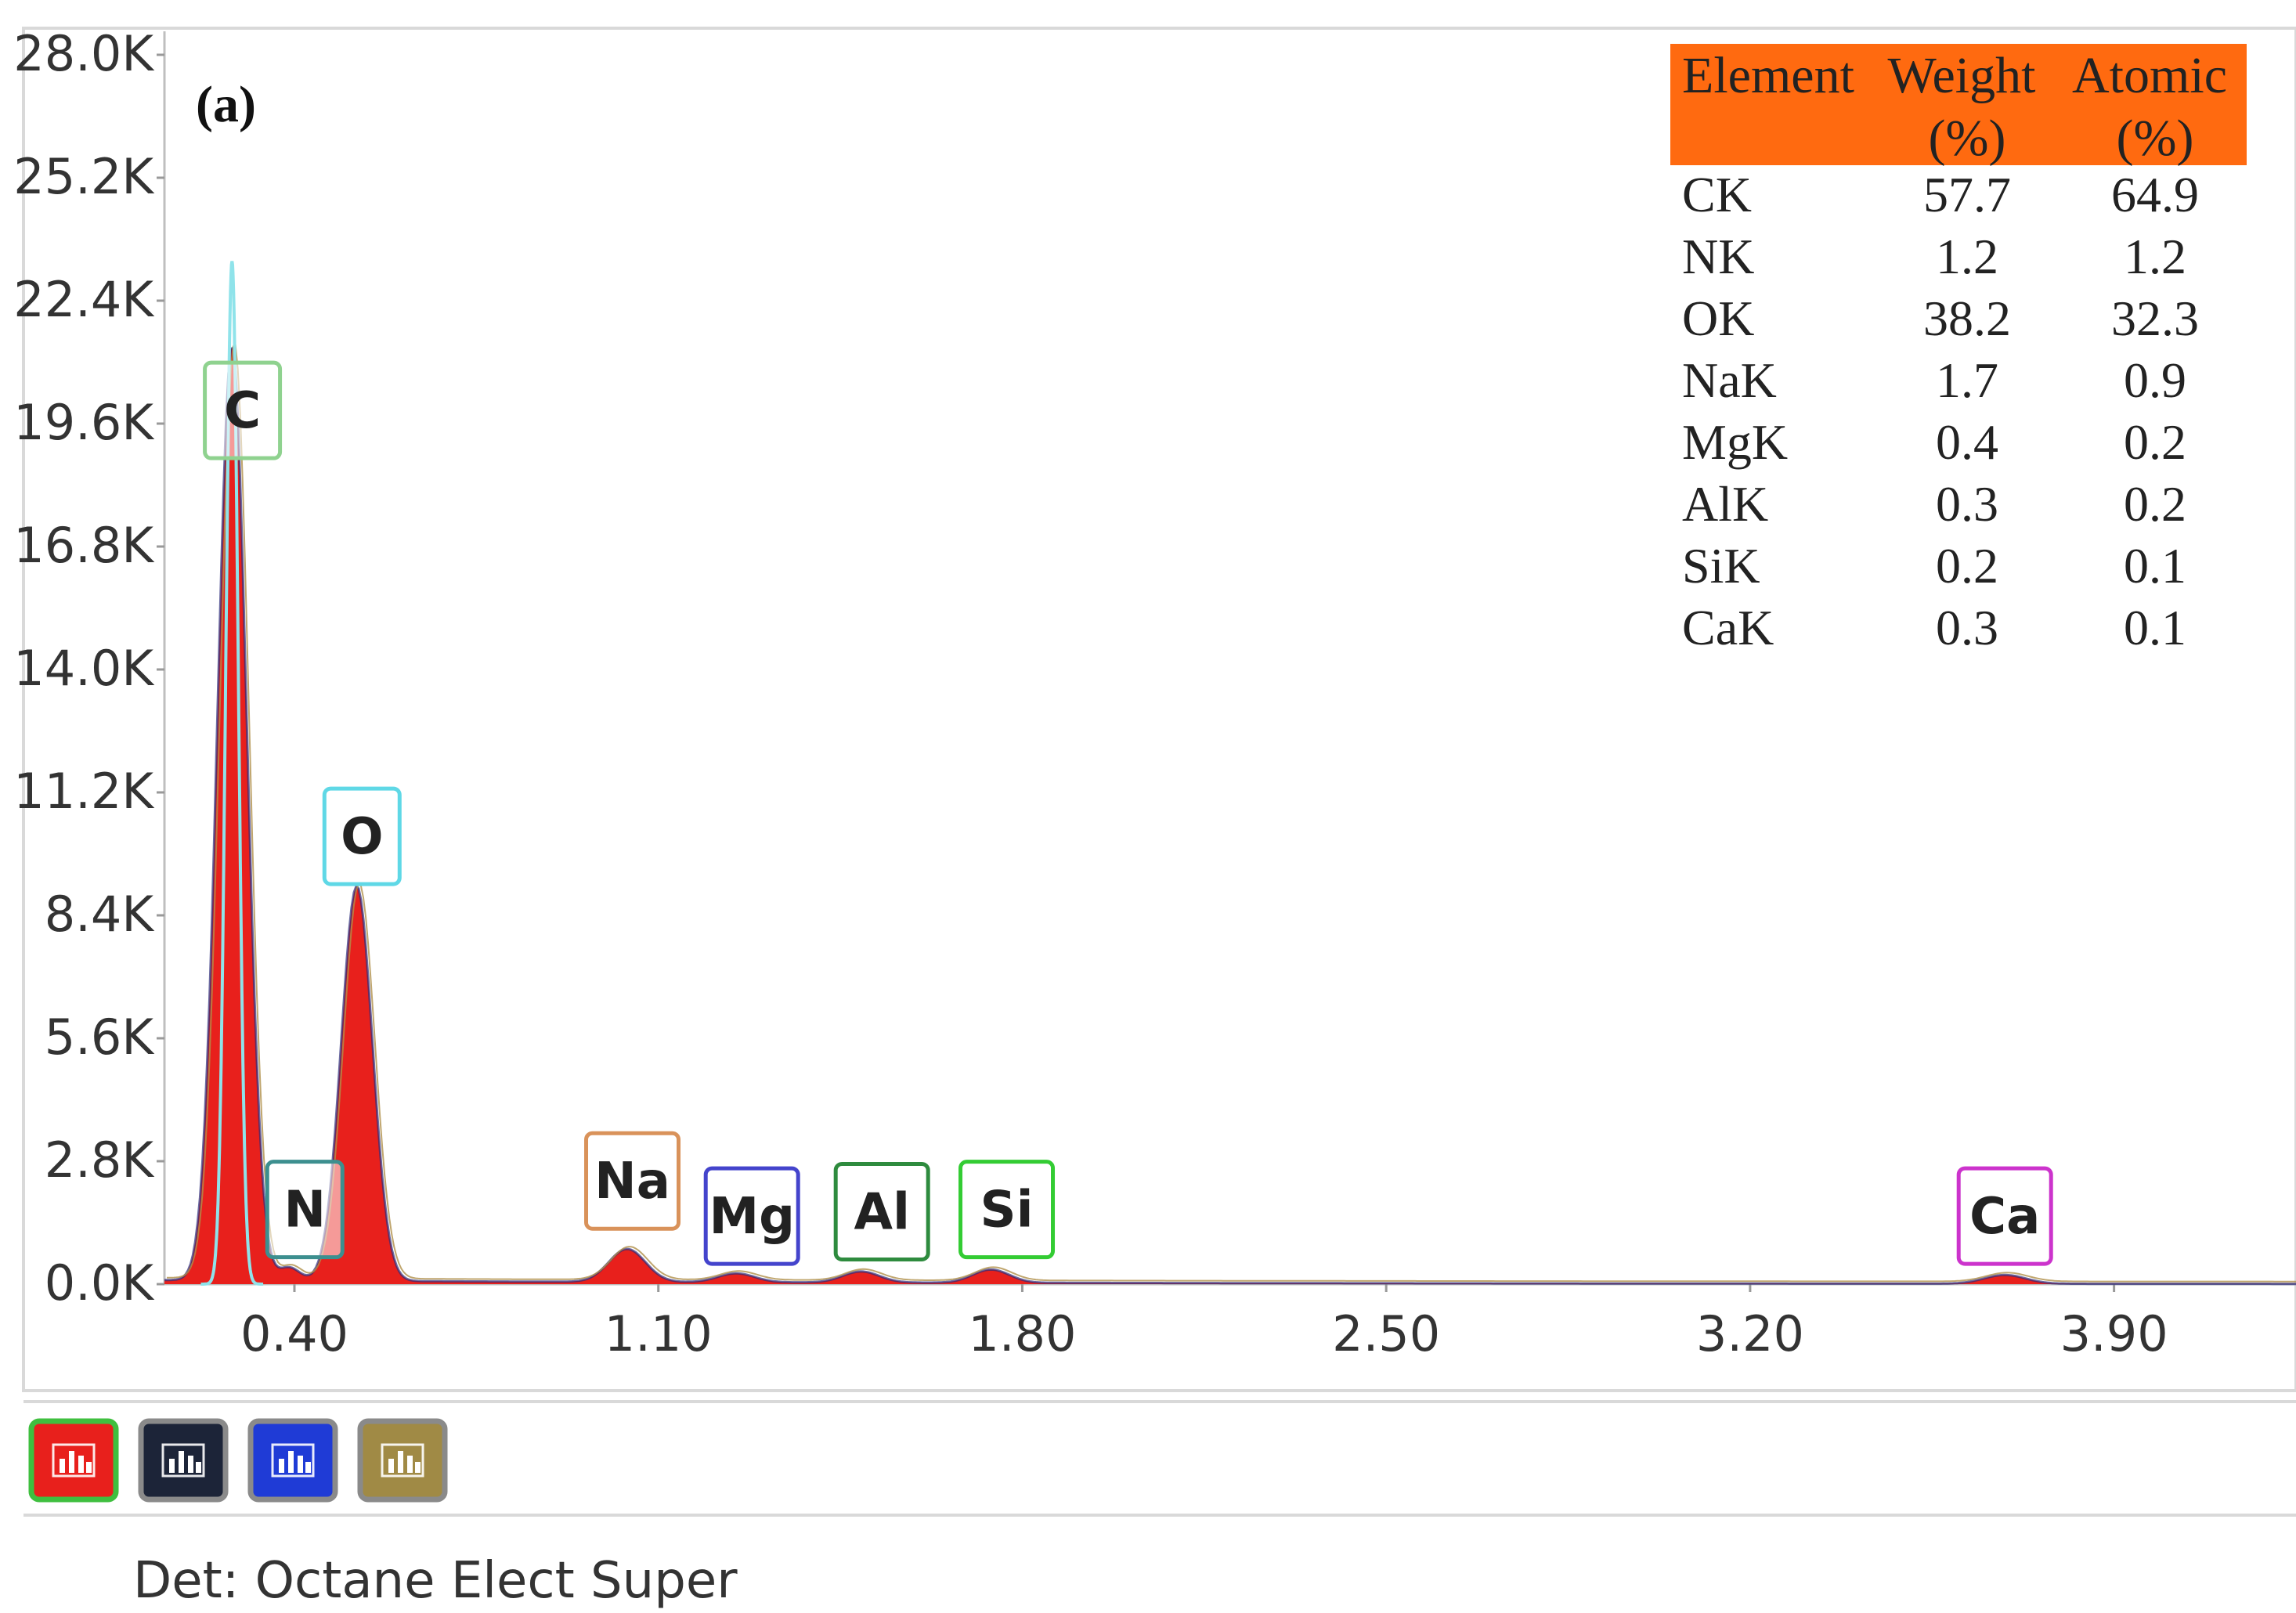 This screenshot has height=1613, width=2296. I want to click on element-label-text: Na, so click(632, 1182).